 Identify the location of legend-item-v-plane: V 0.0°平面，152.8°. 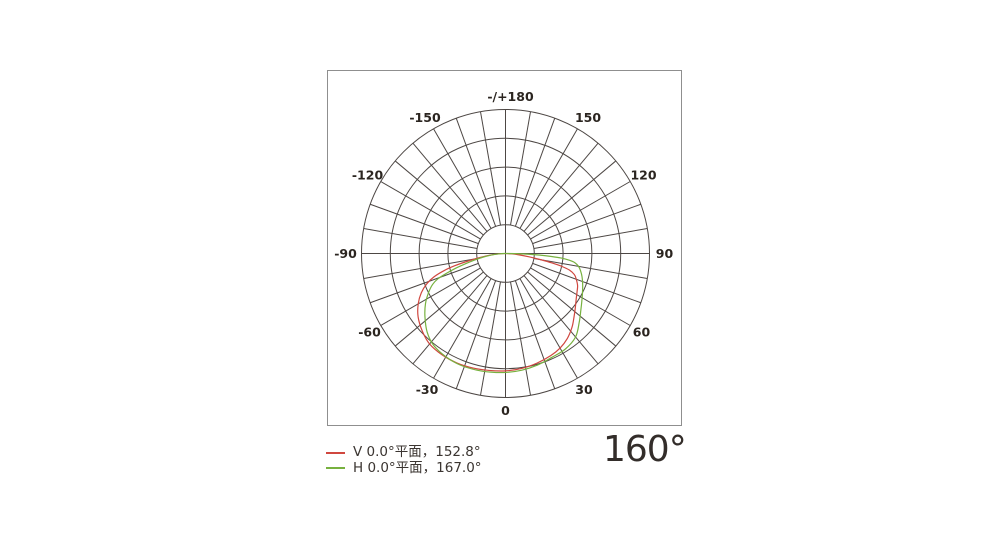
(404, 452).